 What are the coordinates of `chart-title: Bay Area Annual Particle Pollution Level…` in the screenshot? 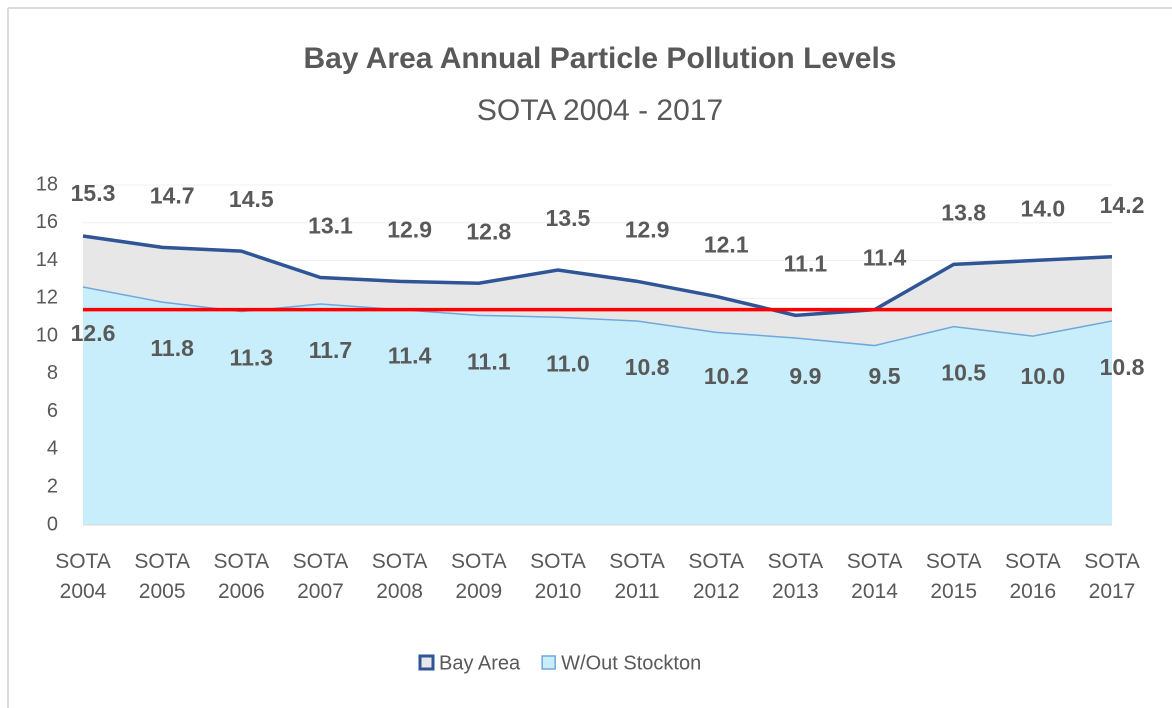 It's located at (600, 58).